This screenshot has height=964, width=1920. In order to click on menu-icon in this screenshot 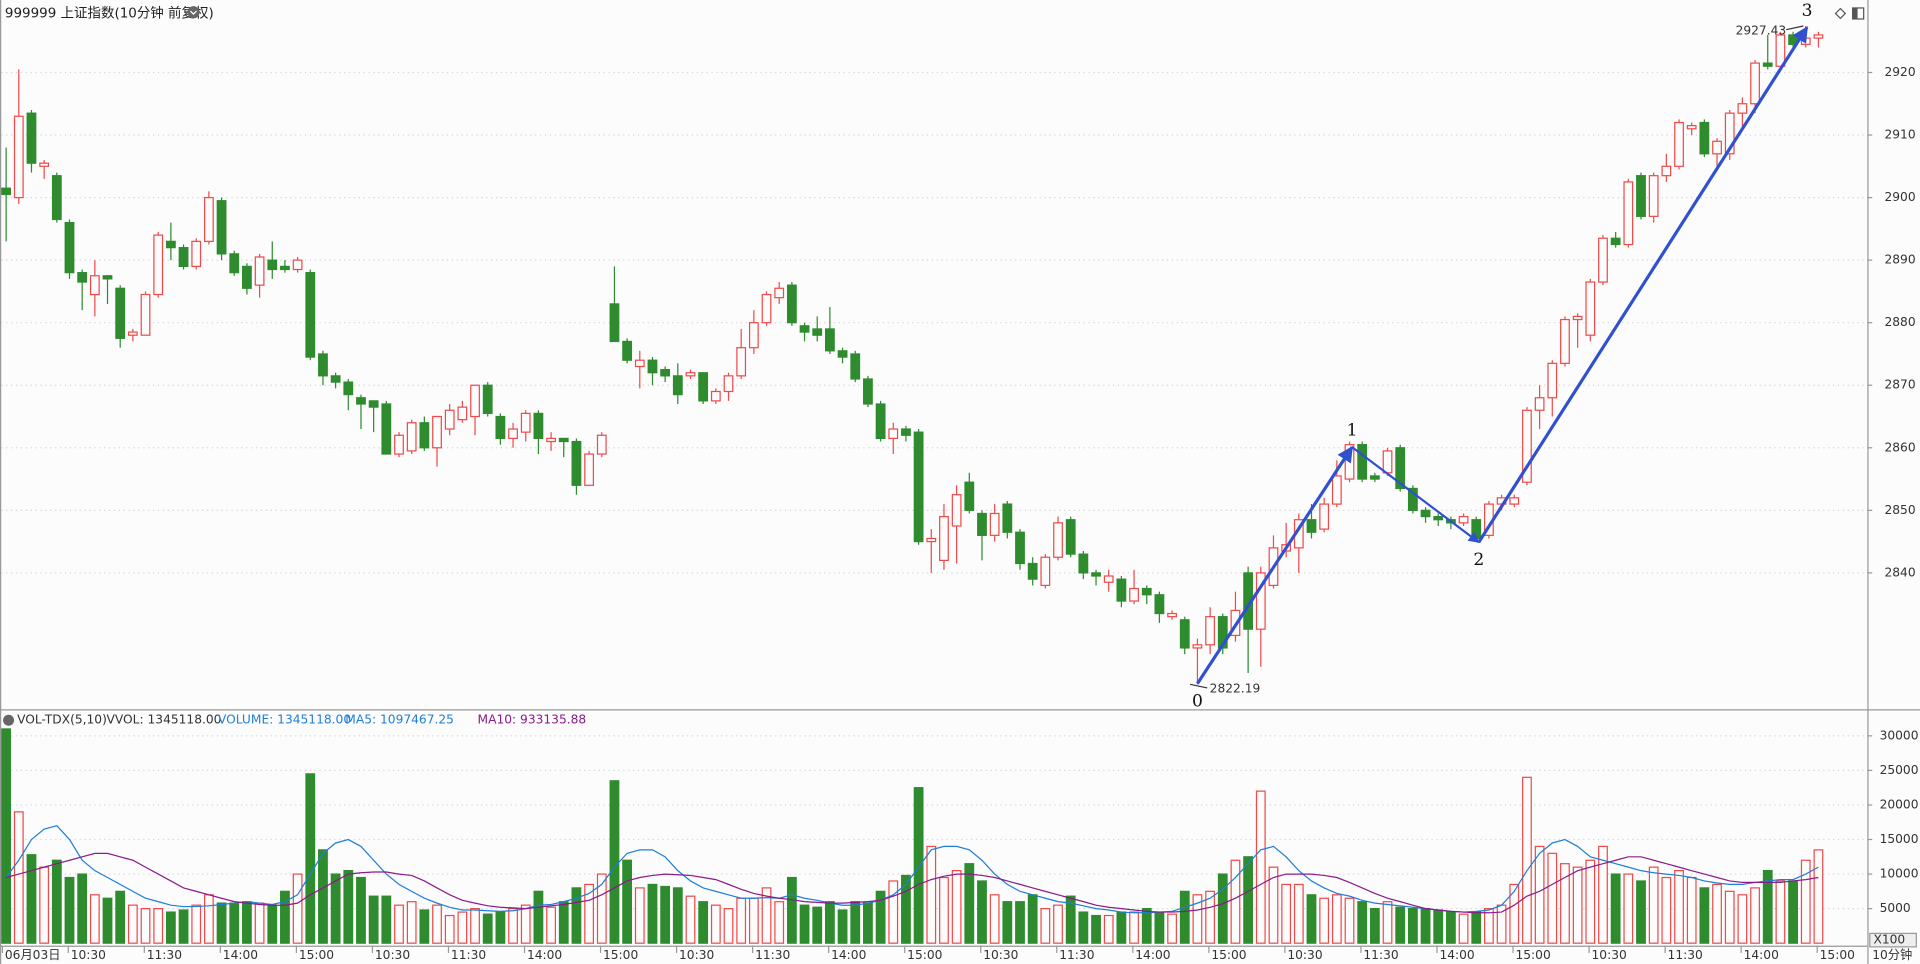, I will do `click(193, 12)`.